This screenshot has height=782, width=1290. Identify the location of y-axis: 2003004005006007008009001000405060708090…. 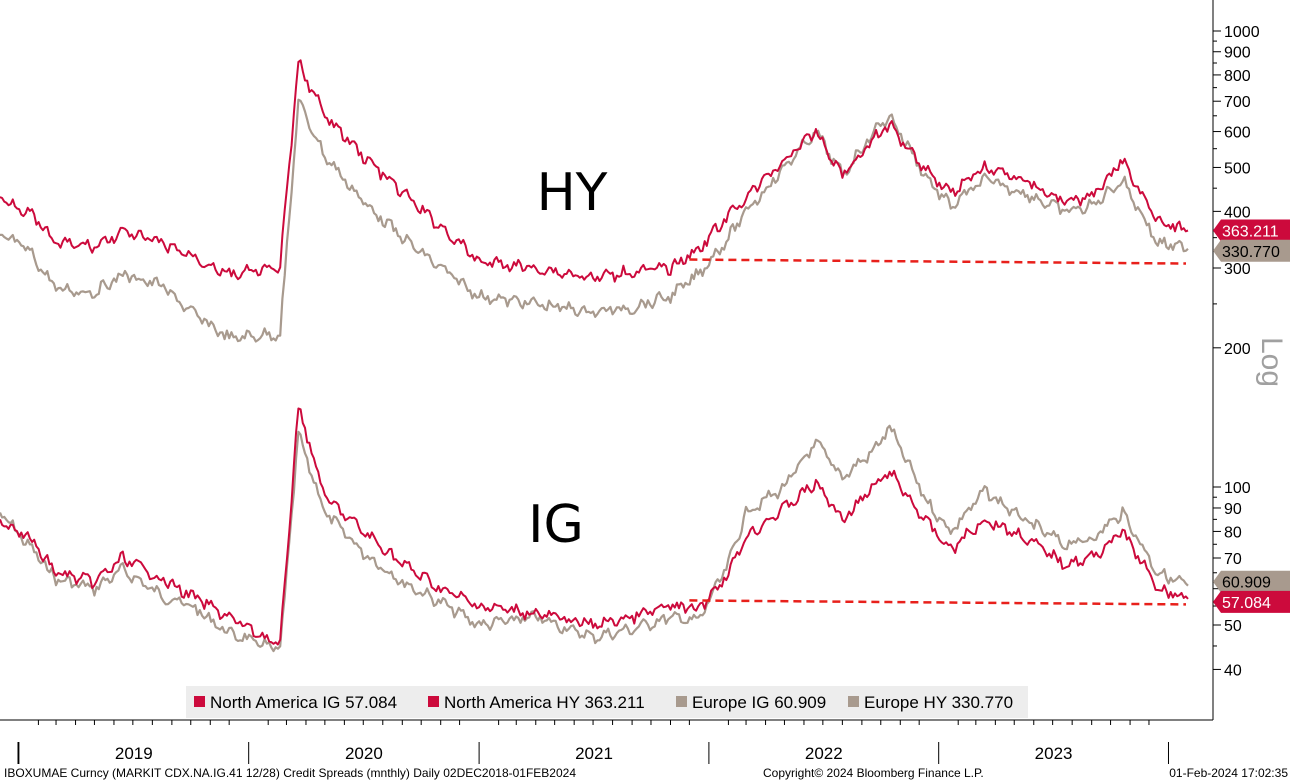
(1236, 360).